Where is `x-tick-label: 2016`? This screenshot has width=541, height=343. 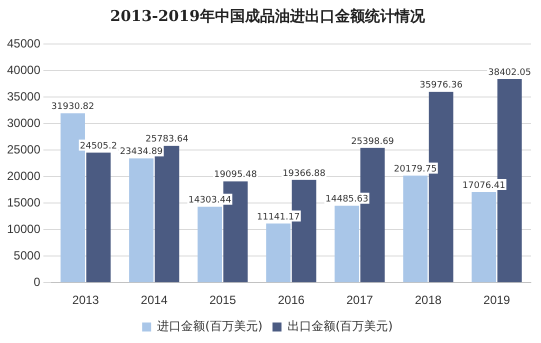
x-tick-label: 2016 is located at coordinates (291, 300).